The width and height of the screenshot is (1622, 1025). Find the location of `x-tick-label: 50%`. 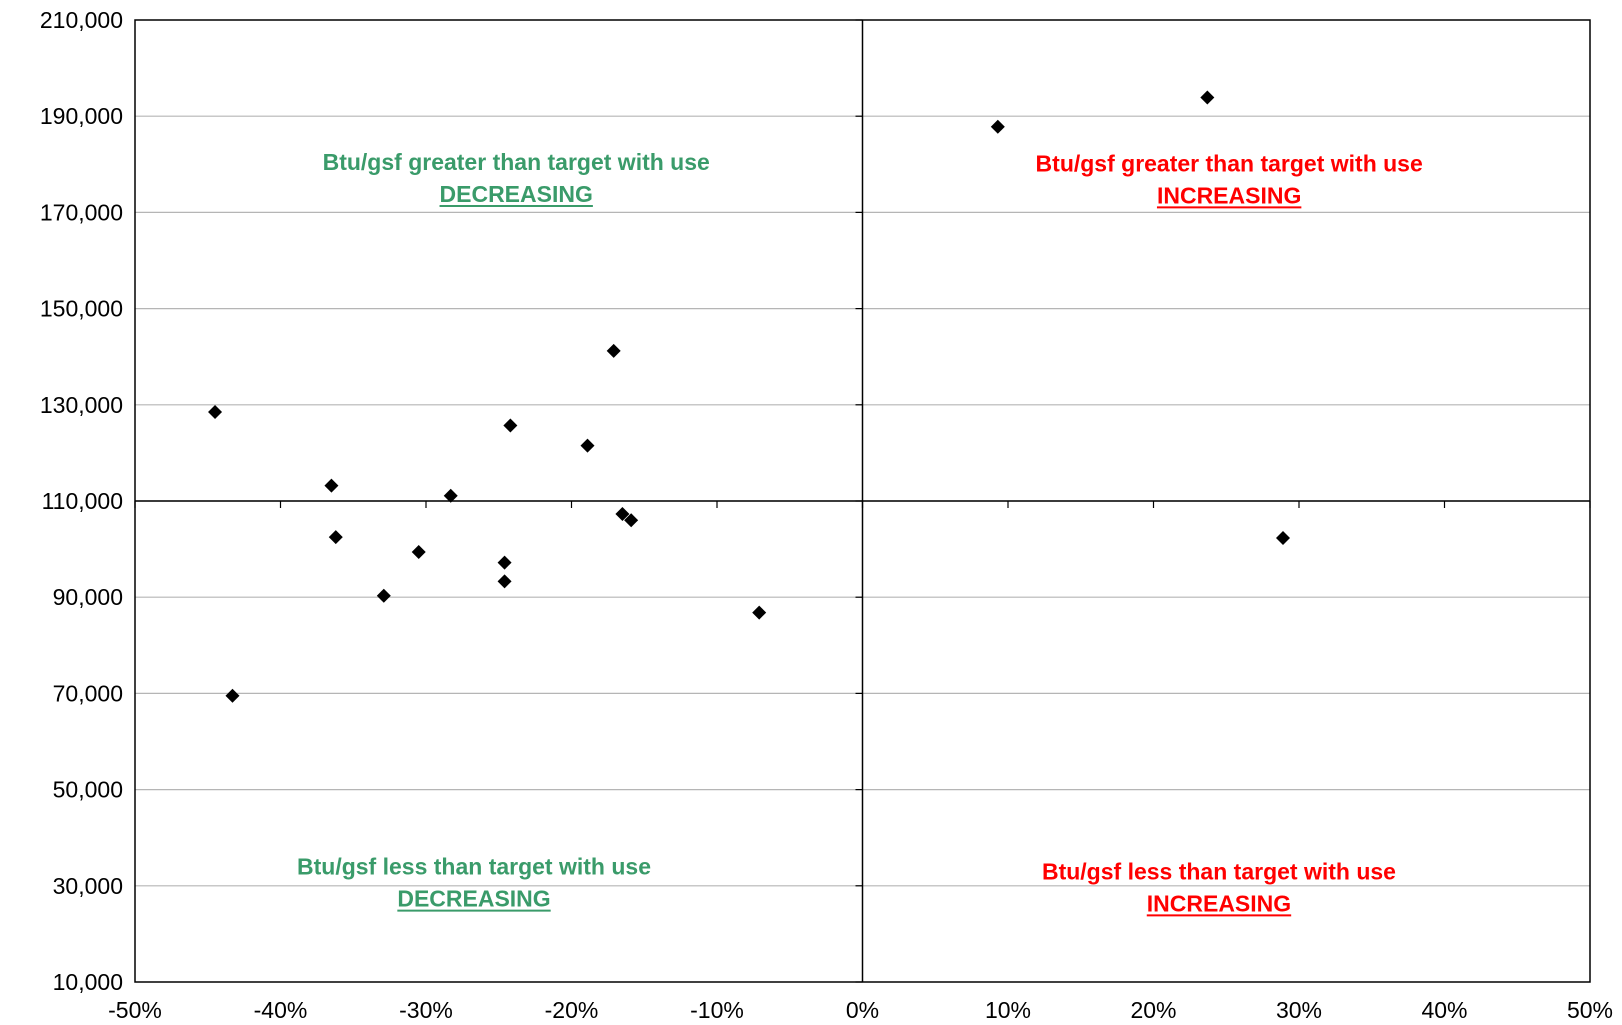

x-tick-label: 50% is located at coordinates (1590, 1010).